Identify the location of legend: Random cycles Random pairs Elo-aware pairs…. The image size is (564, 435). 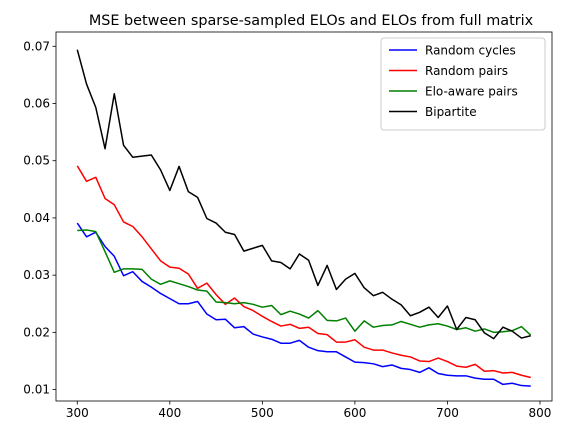
(463, 84).